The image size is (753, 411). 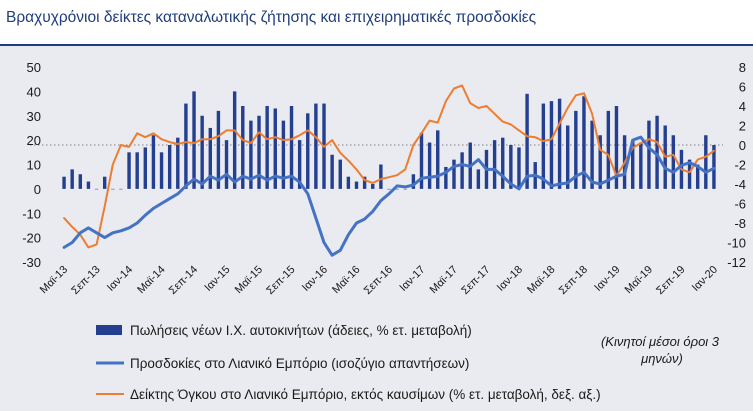 What do you see at coordinates (510, 279) in the screenshot?
I see `x-tick-label: Ιαν-18` at bounding box center [510, 279].